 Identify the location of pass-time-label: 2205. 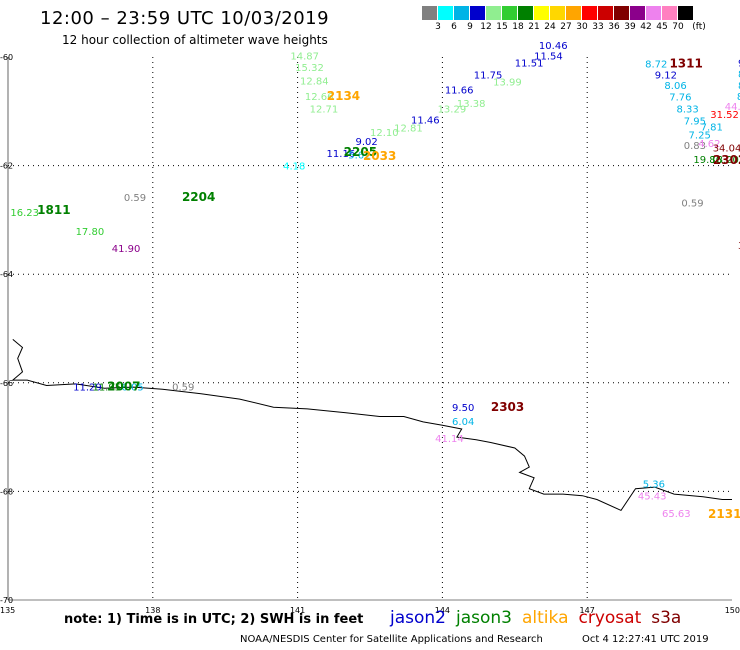
(360, 152).